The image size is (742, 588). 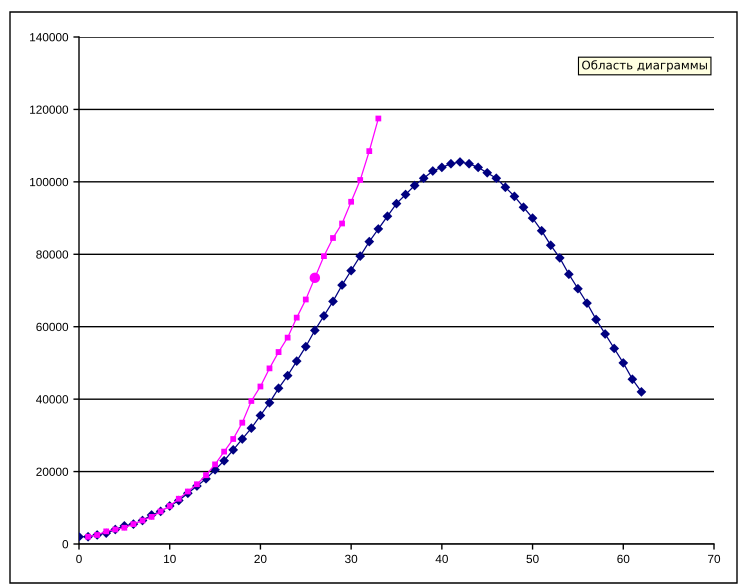 I want to click on y-tick-label: 40000, so click(x=52, y=399).